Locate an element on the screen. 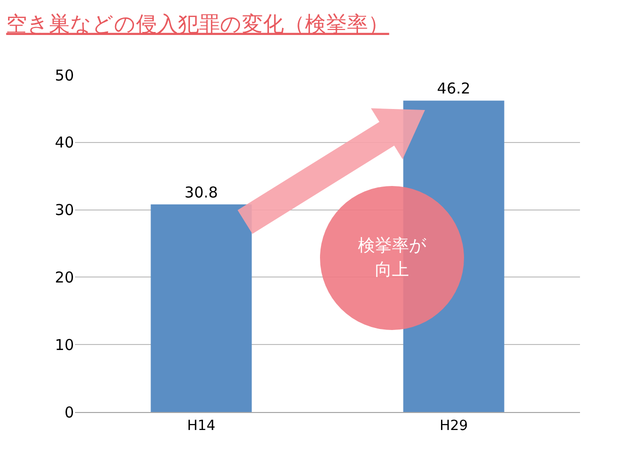 Image resolution: width=618 pixels, height=462 pixels. y-tick-label: 50 is located at coordinates (64, 75).